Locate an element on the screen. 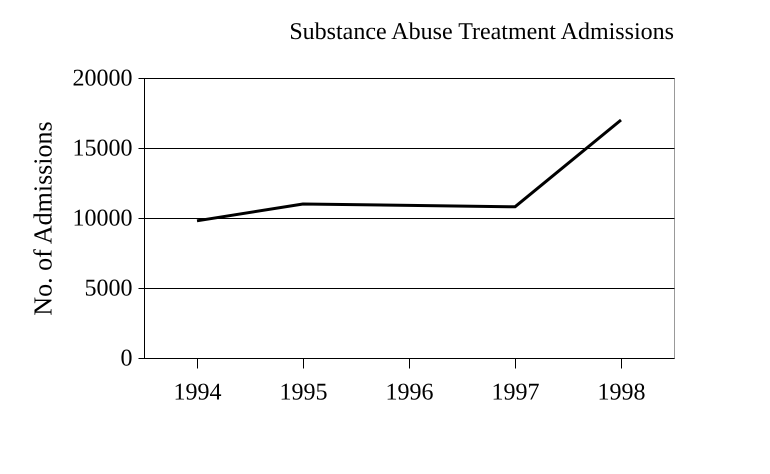 Image resolution: width=770 pixels, height=474 pixels. y-tick-label: 15000 is located at coordinates (102, 149).